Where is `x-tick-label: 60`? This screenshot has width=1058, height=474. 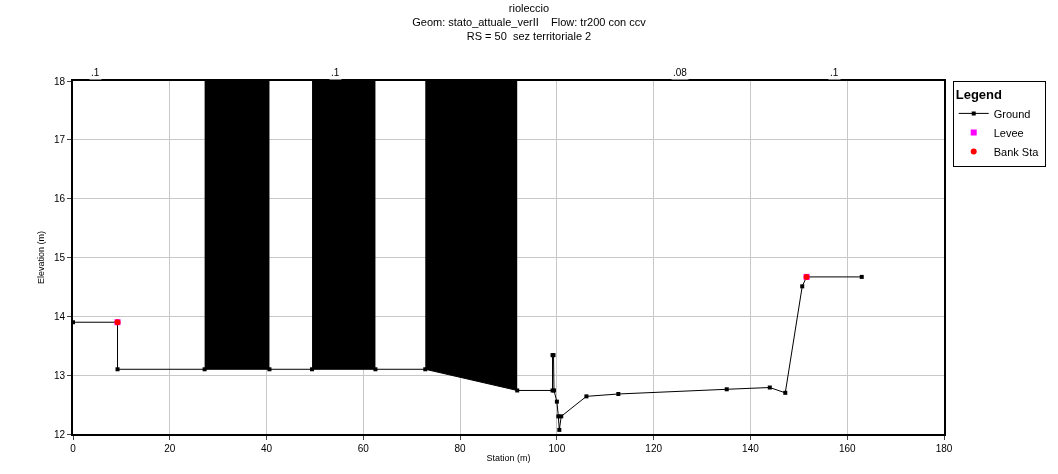 x-tick-label: 60 is located at coordinates (363, 448).